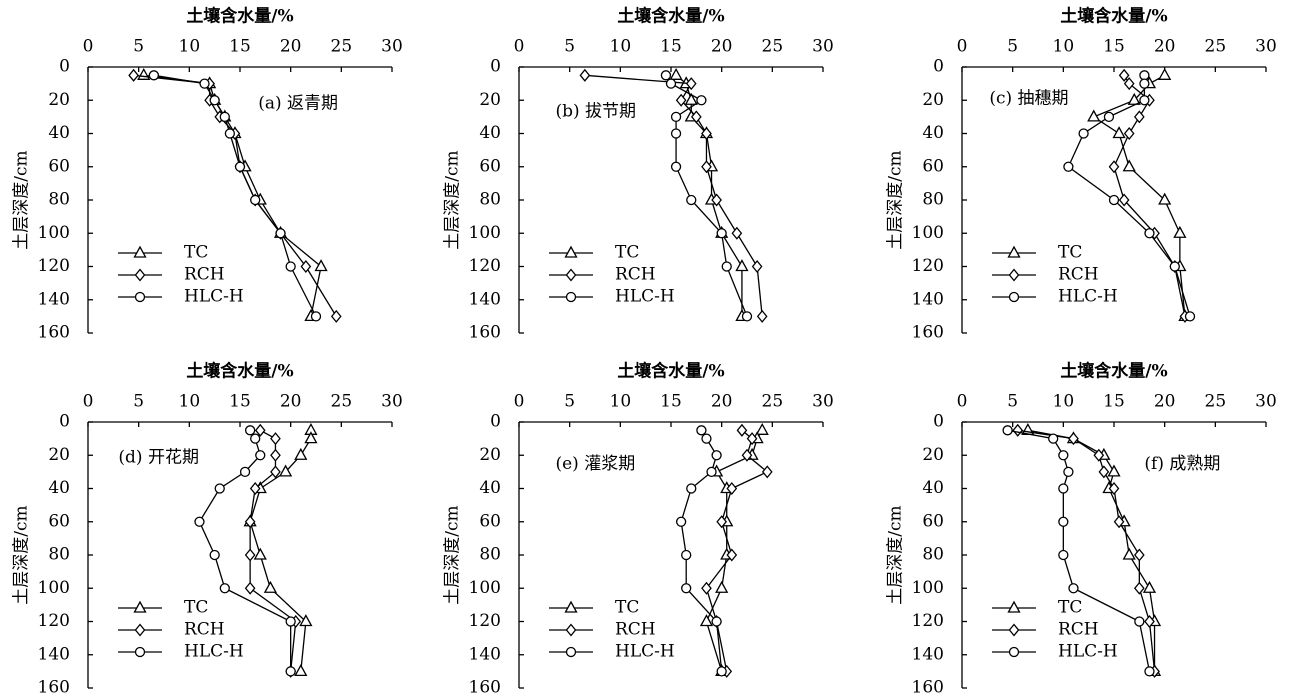 The image size is (1289, 700). What do you see at coordinates (495, 67) in the screenshot?
I see `y-tick-label: 0` at bounding box center [495, 67].